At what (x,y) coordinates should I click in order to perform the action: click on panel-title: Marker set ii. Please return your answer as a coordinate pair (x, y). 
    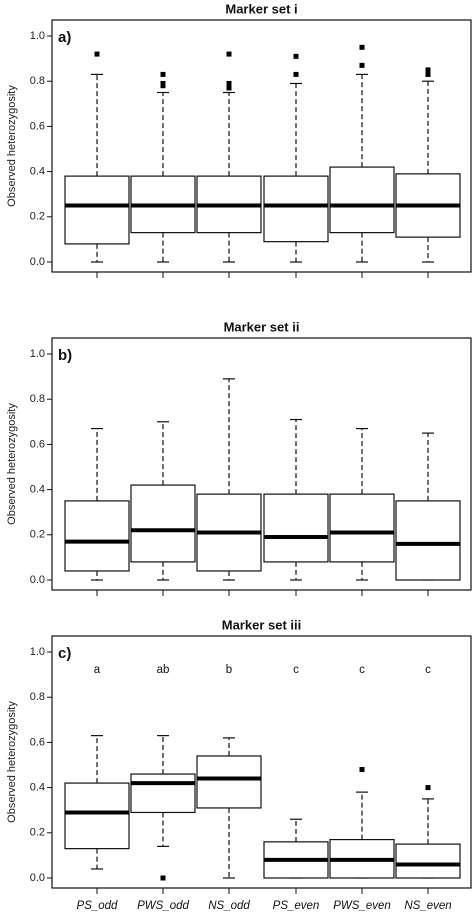
    Looking at the image, I should click on (262, 326).